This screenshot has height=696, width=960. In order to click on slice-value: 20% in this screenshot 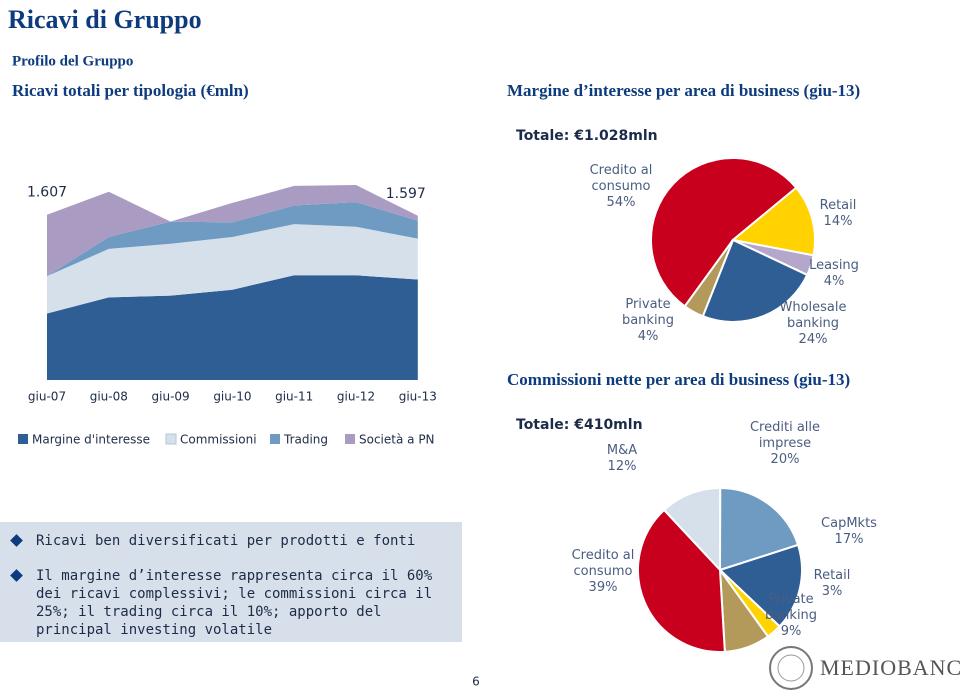, I will do `click(785, 459)`.